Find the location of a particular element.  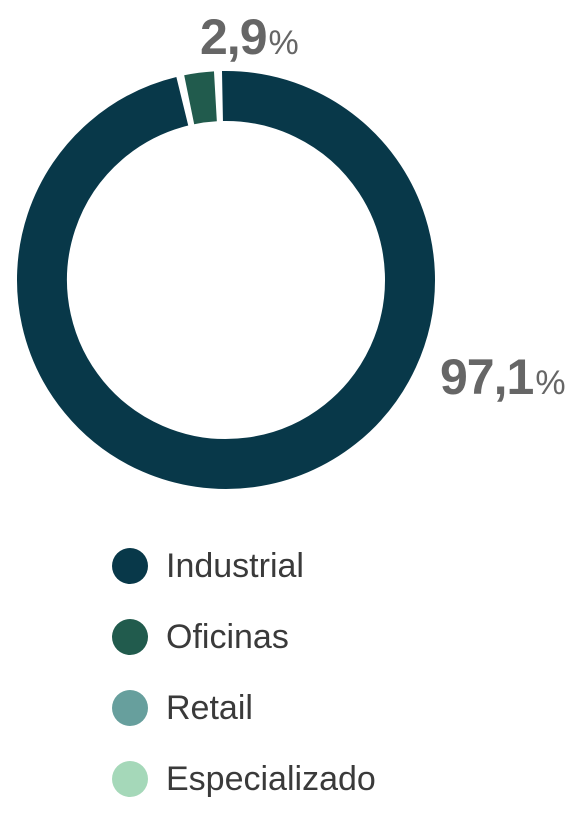

legend-swatch-industrial is located at coordinates (130, 566).